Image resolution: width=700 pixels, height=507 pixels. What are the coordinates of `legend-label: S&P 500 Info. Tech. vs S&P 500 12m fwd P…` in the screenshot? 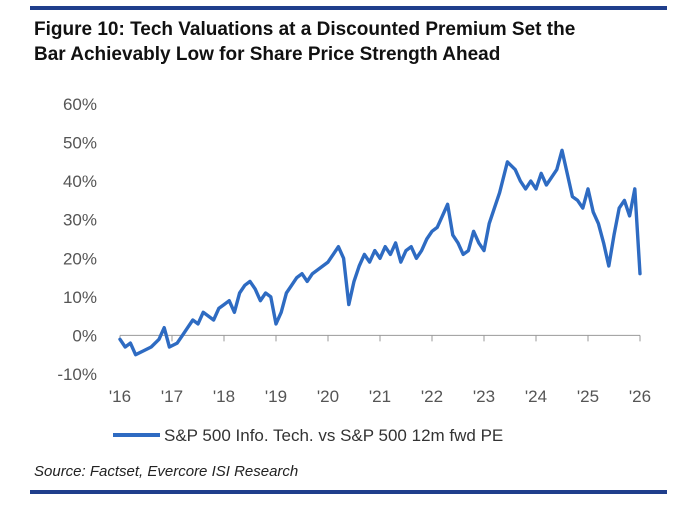 It's located at (333, 435).